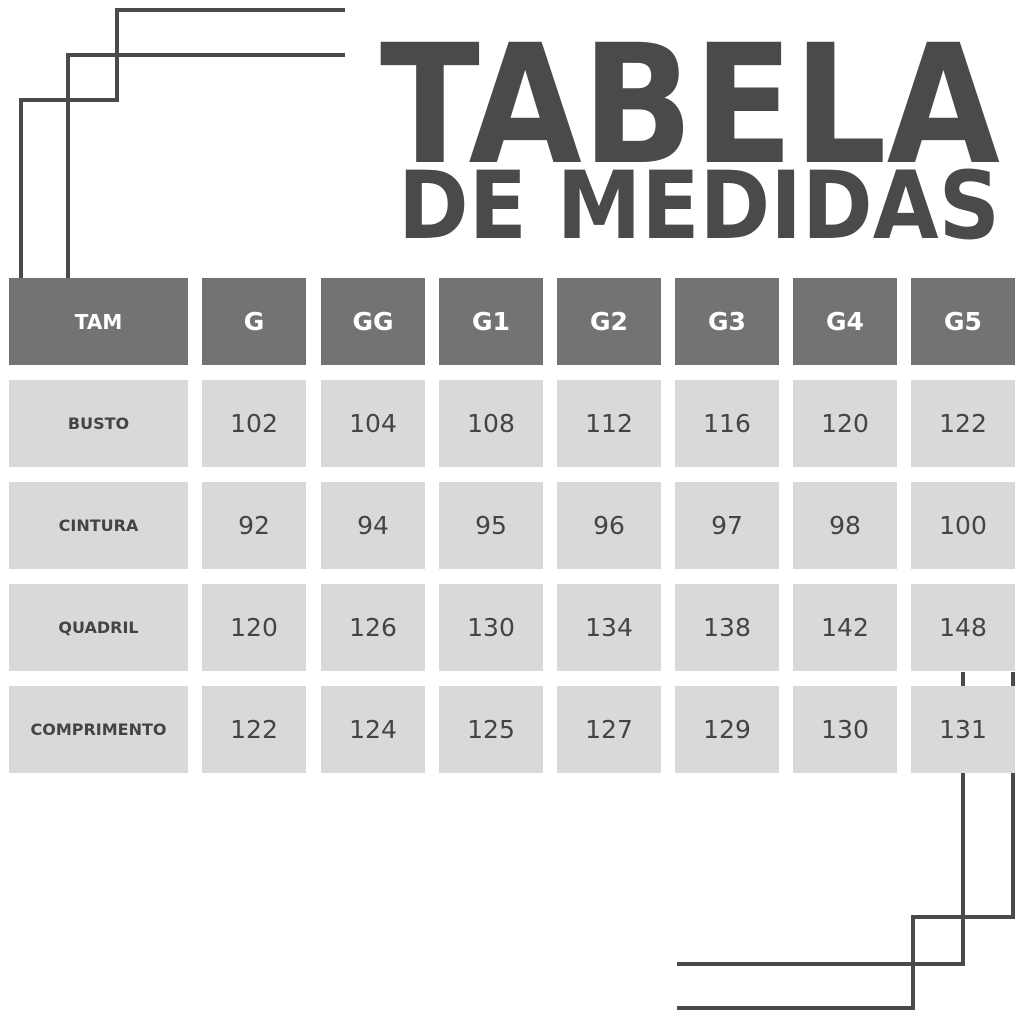 The width and height of the screenshot is (1024, 1024). I want to click on table-cell: 98, so click(845, 525).